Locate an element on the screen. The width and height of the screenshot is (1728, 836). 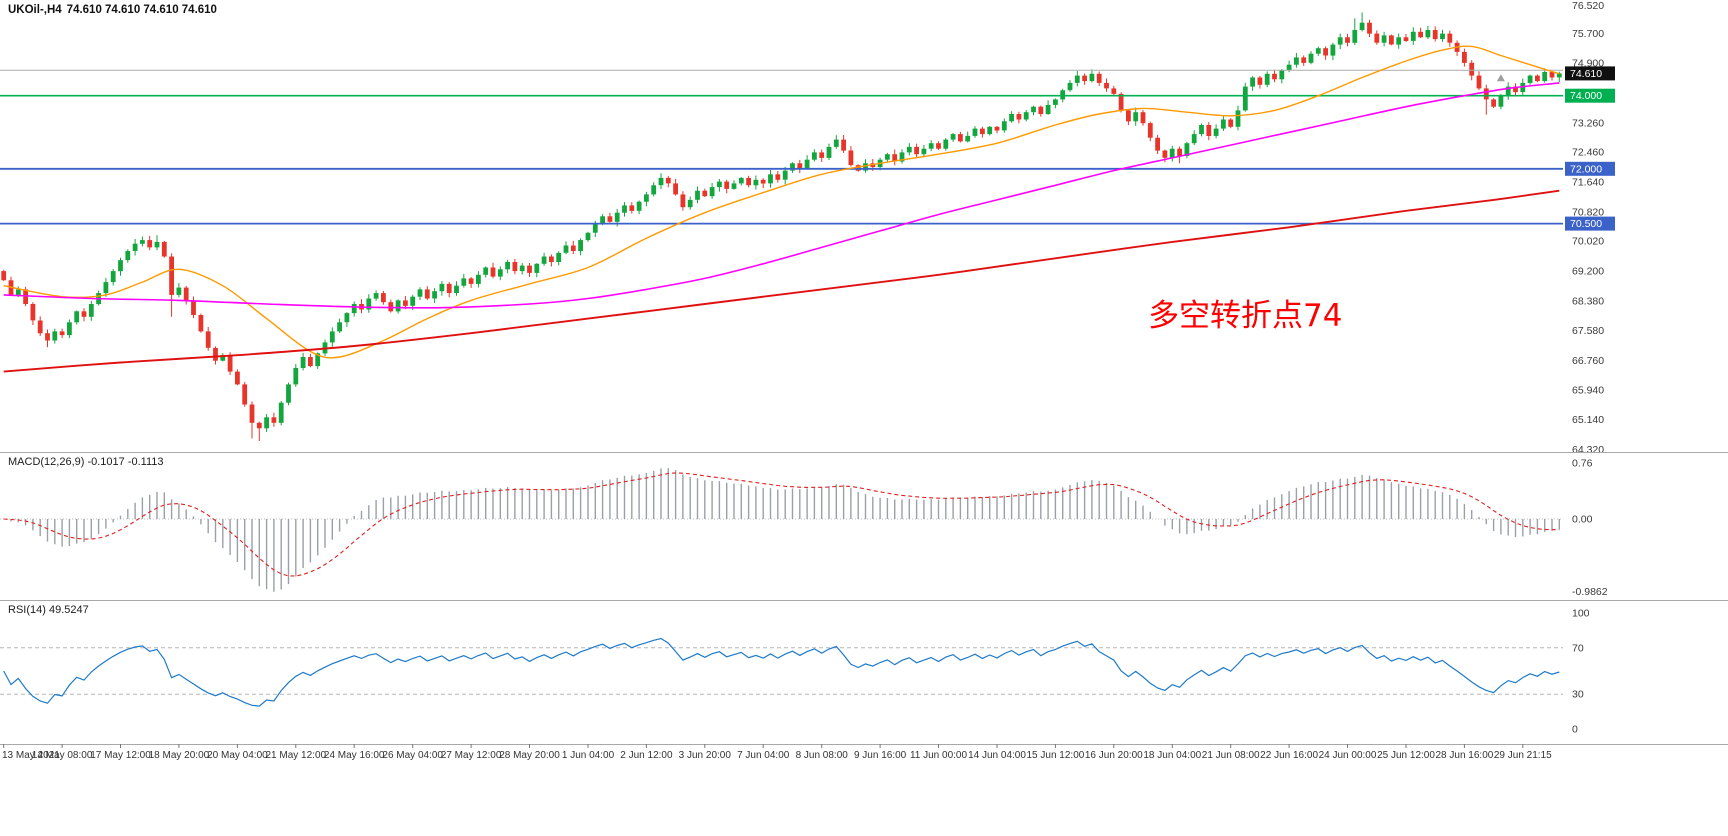
time-axis-label: 18 Jun 04:00 is located at coordinates (1172, 755).